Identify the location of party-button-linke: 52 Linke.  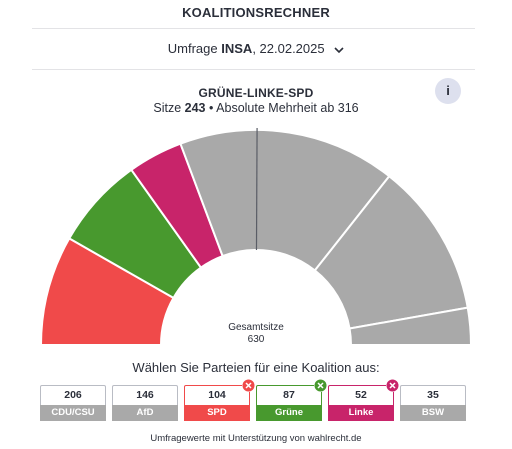
(363, 400).